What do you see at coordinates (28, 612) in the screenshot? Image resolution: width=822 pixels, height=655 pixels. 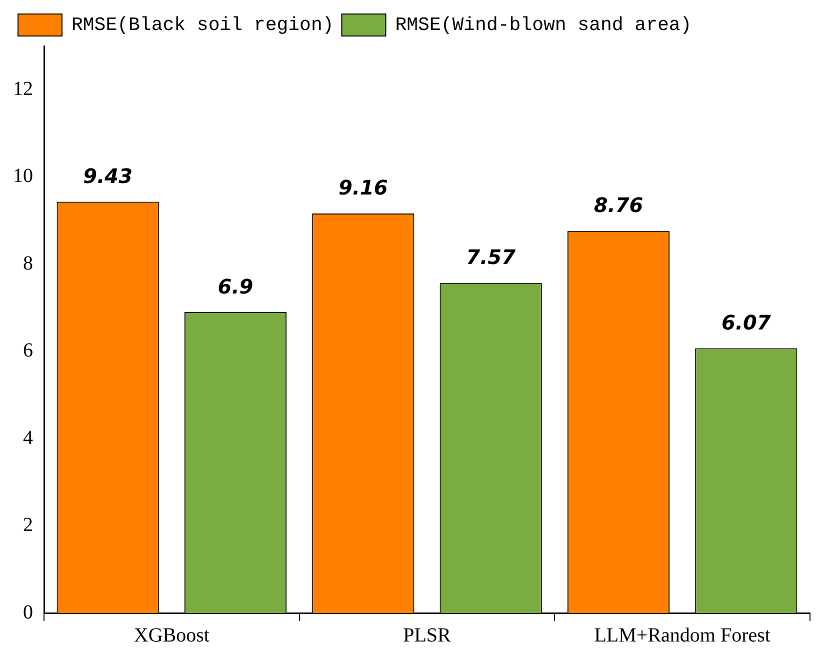 I see `y-tick-label: 0` at bounding box center [28, 612].